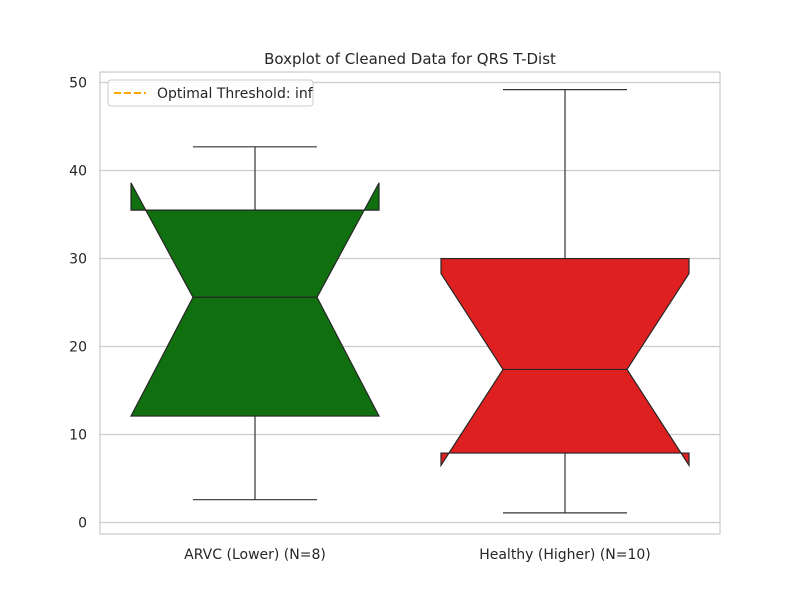 This screenshot has height=600, width=800. I want to click on legend-entry-label: Optimal Threshold: inf, so click(235, 94).